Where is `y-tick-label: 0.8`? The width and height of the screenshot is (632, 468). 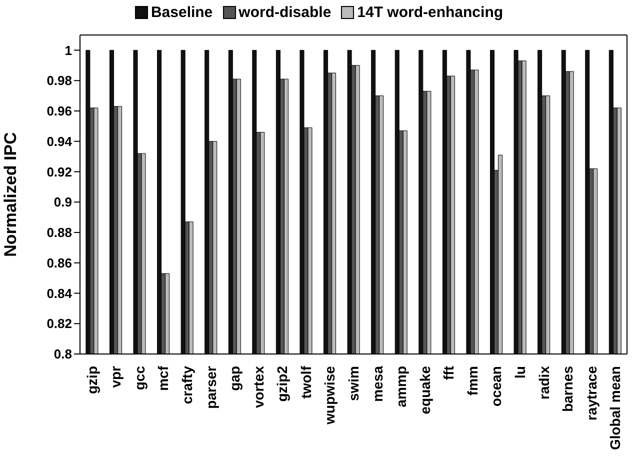 y-tick-label: 0.8 is located at coordinates (63, 354).